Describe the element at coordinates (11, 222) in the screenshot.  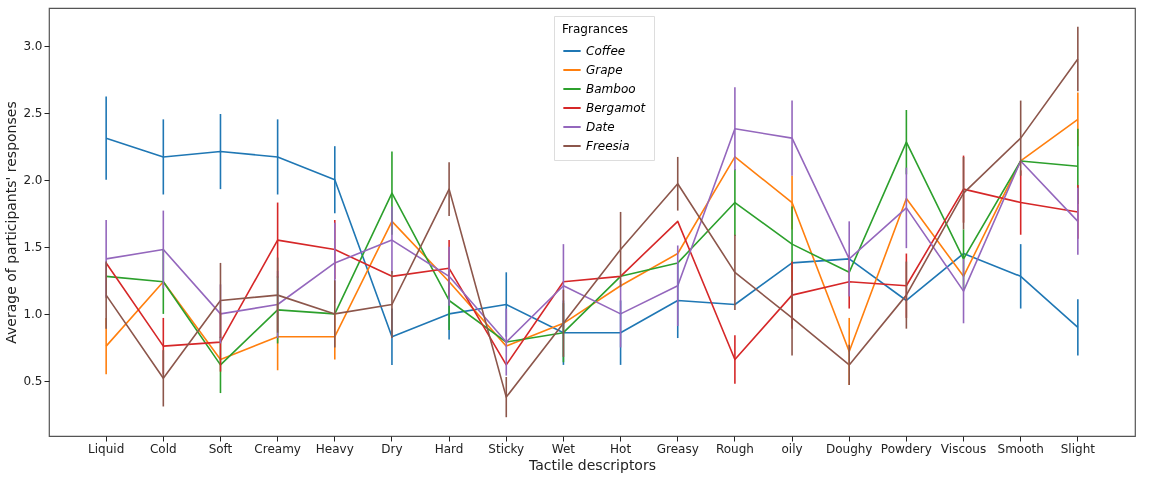
I see `y-axis-title: Average of participants' responses` at that location.